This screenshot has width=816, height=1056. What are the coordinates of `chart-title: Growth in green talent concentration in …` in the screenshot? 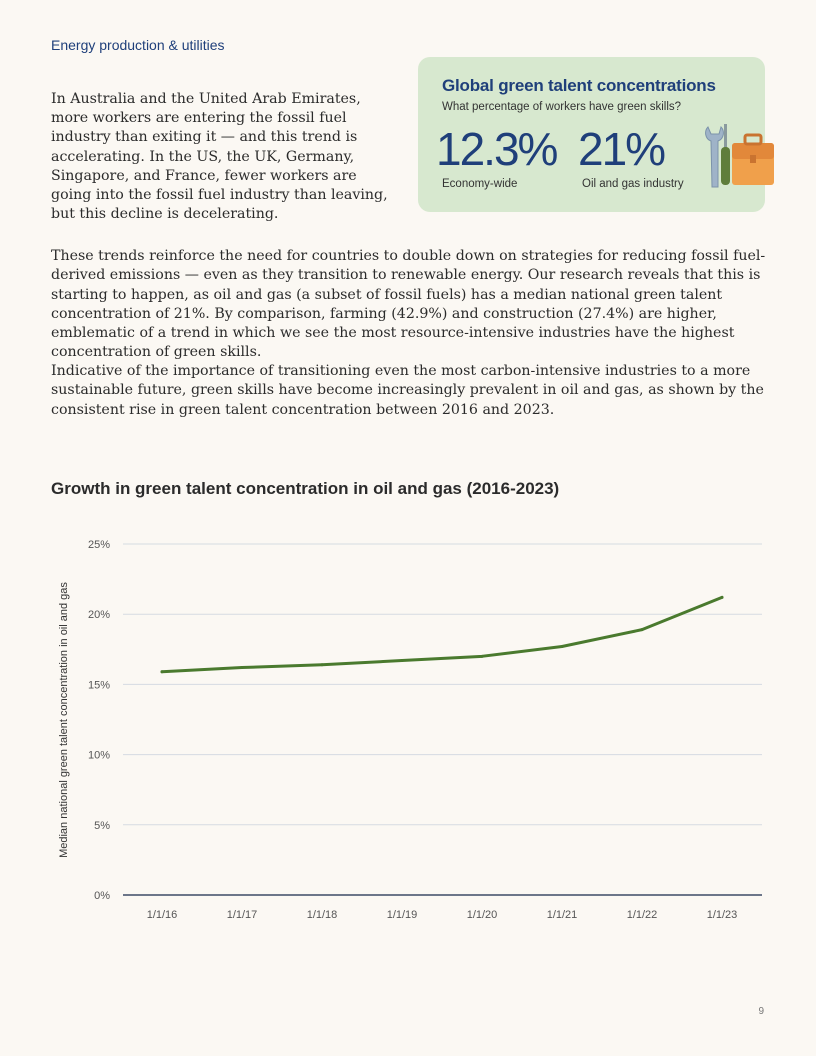 It's located at (305, 488).